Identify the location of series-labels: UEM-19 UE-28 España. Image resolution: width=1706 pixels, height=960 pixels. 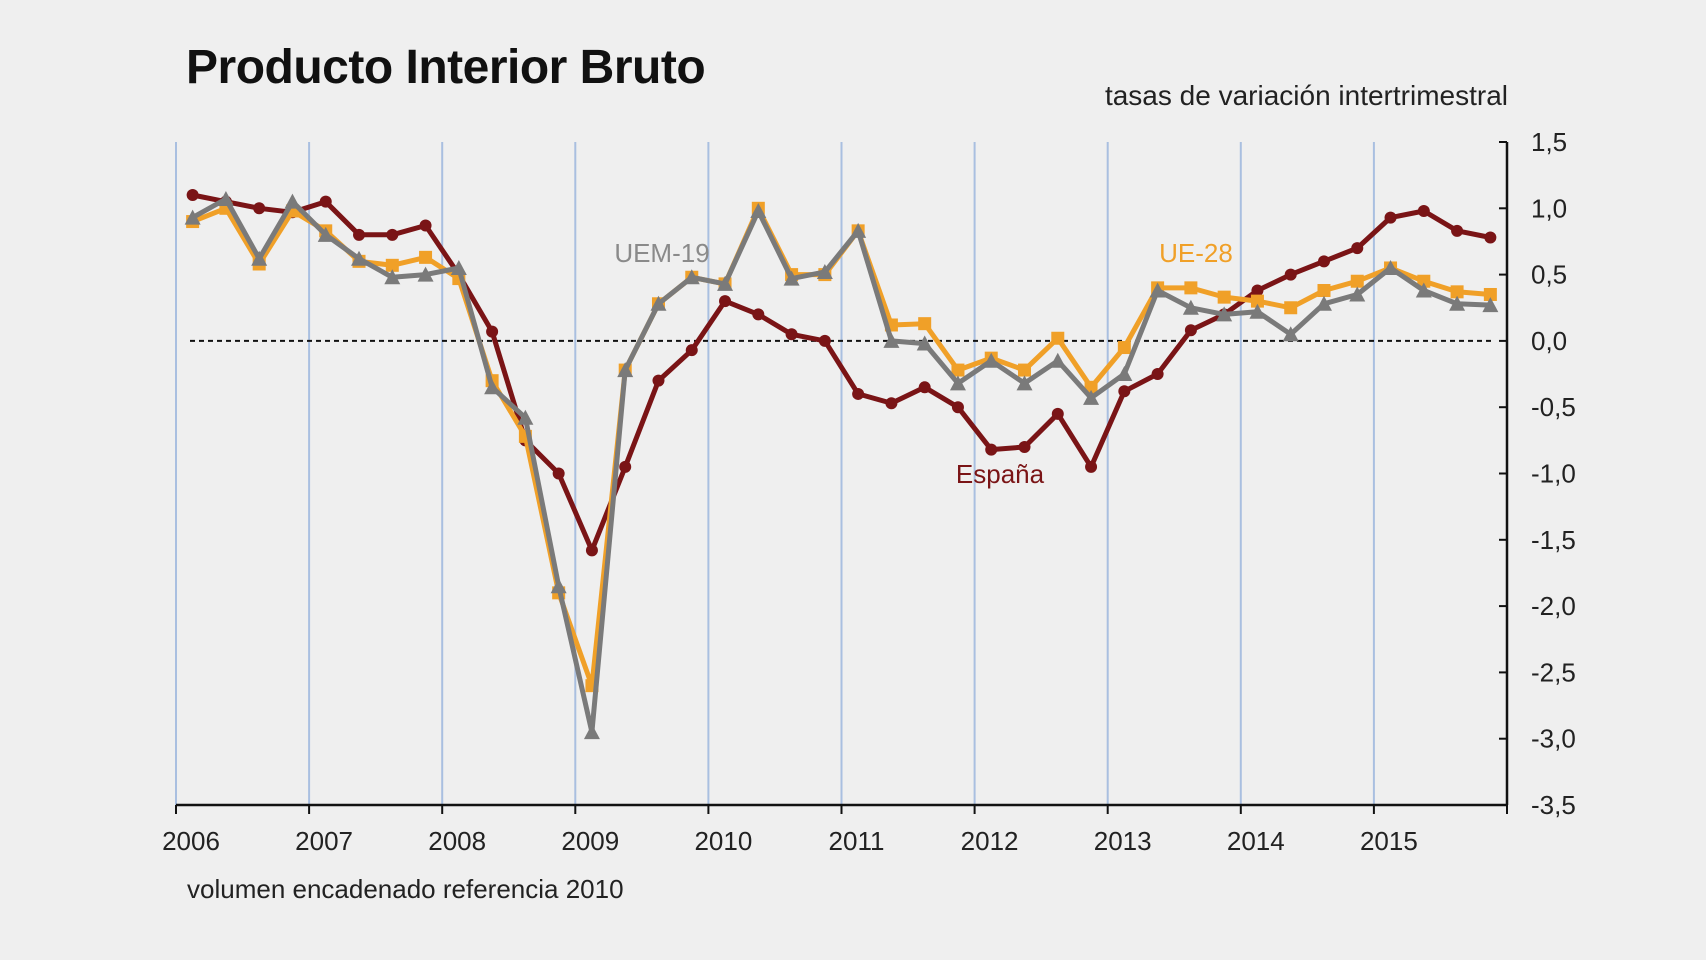
(923, 363).